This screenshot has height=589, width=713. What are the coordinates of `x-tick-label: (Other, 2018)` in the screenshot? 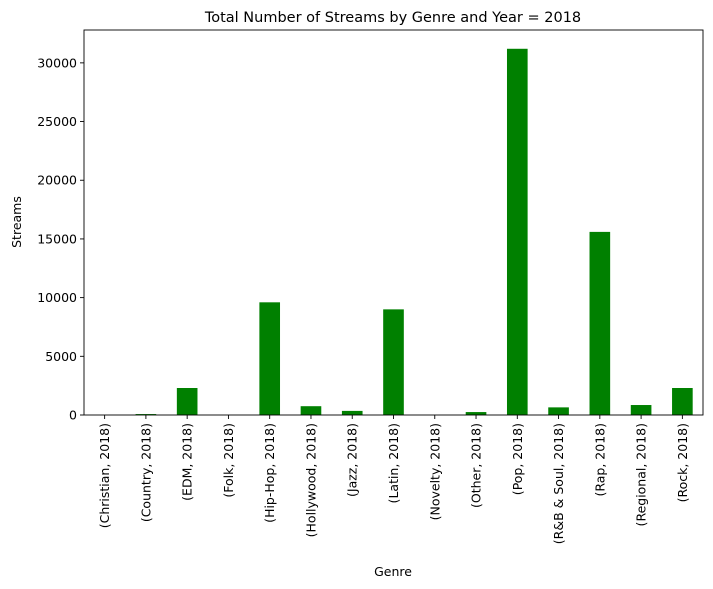 It's located at (476, 465).